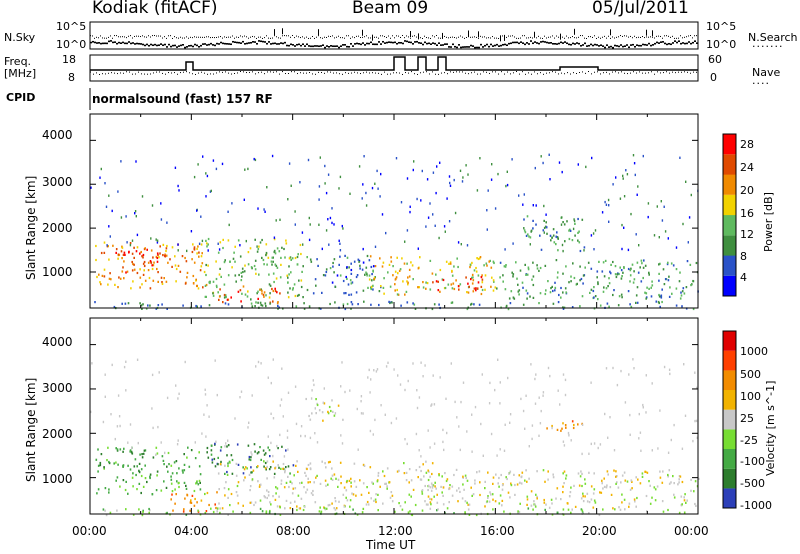 Image resolution: width=800 pixels, height=554 pixels. What do you see at coordinates (729, 286) in the screenshot?
I see `power-colorbar-swatch` at bounding box center [729, 286].